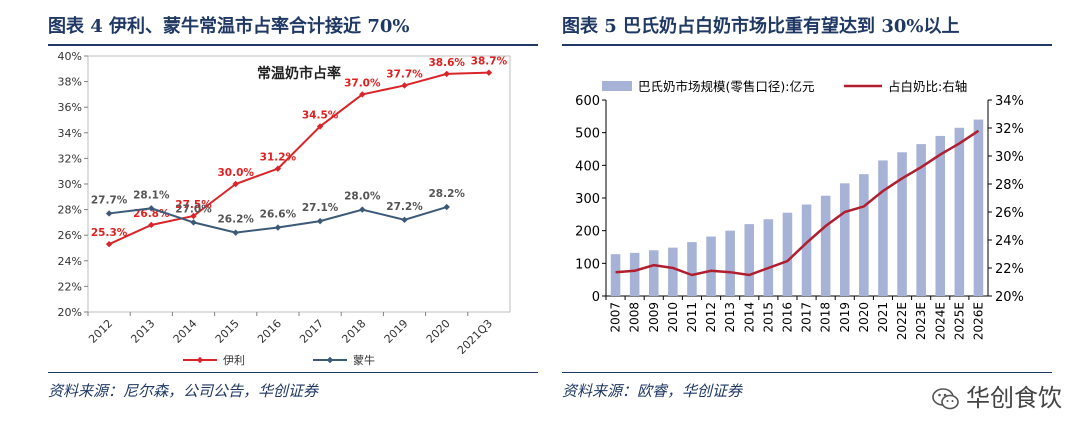  What do you see at coordinates (787, 317) in the screenshot?
I see `x-tick-label: 2016` at bounding box center [787, 317].